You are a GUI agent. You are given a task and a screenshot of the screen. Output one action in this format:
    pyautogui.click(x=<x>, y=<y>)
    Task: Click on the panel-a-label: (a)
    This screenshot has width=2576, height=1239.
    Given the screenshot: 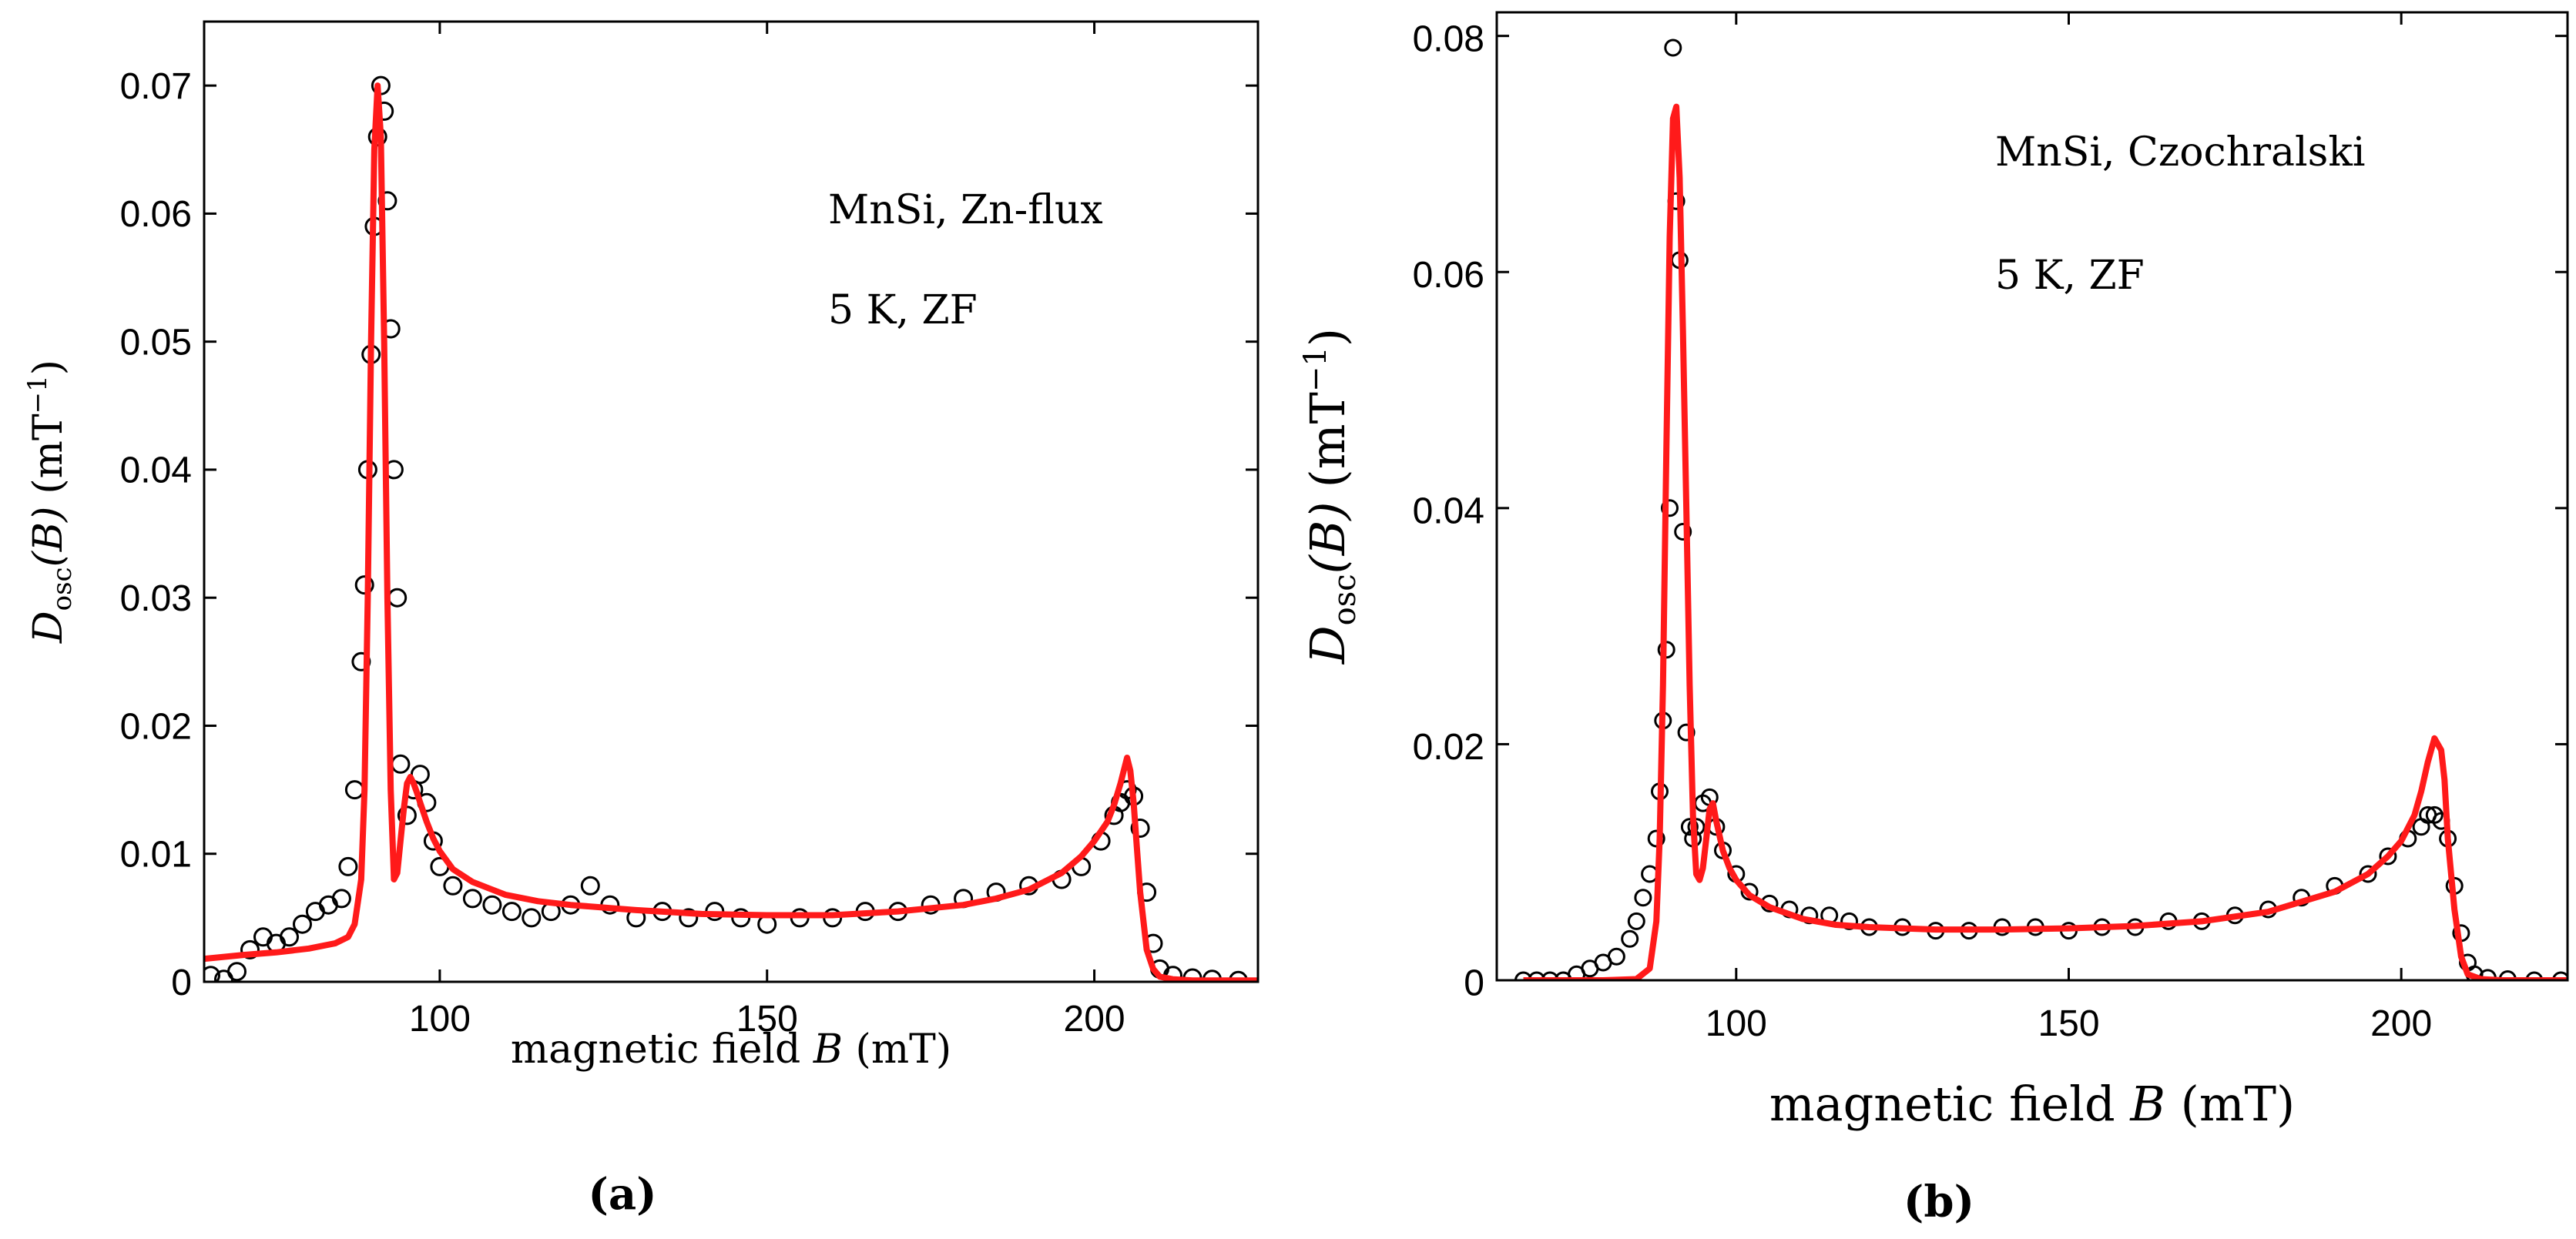 What is the action you would take?
    pyautogui.click(x=622, y=1194)
    